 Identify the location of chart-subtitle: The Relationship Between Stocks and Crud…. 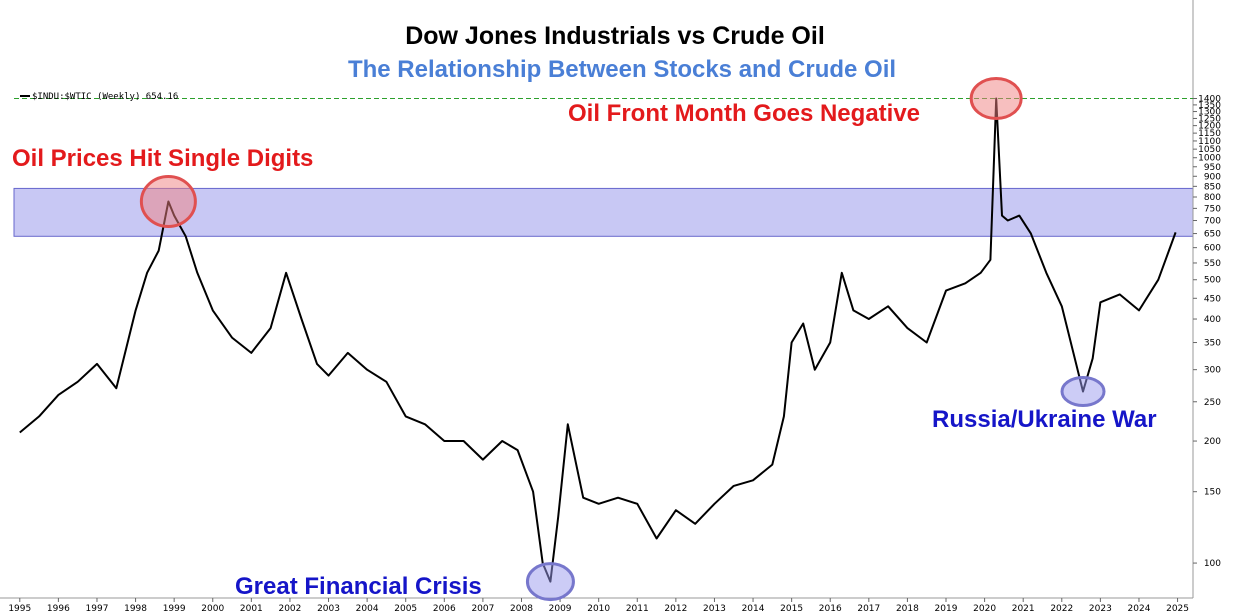
(622, 69).